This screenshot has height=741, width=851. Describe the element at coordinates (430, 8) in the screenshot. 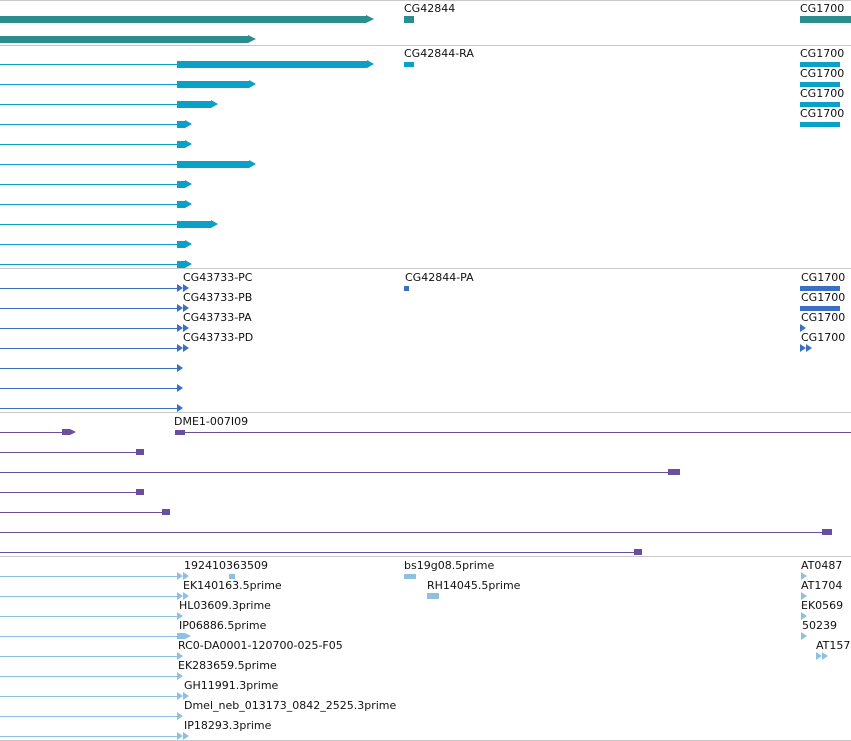

I see `gene-label: CG42844` at that location.